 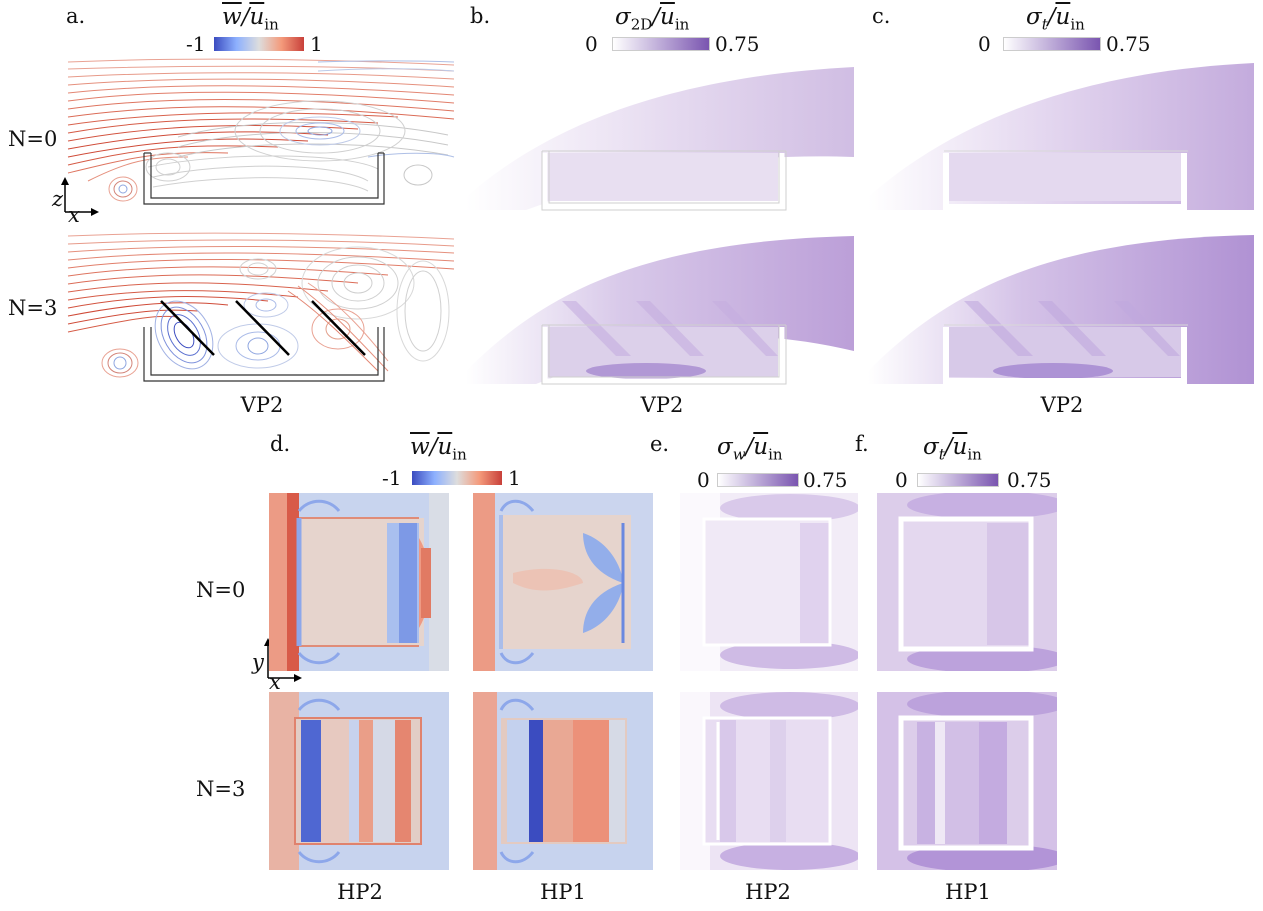 I want to click on w-plane-hp1-n0, so click(x=563, y=582).